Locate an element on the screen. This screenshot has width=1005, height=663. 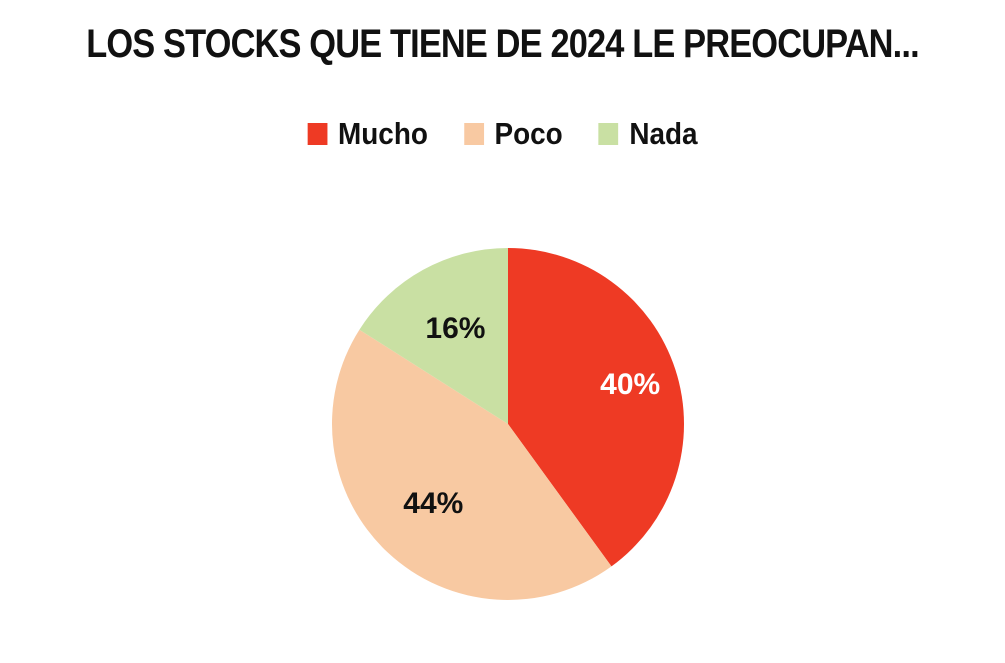
legend: Mucho Poco Nada is located at coordinates (502, 134).